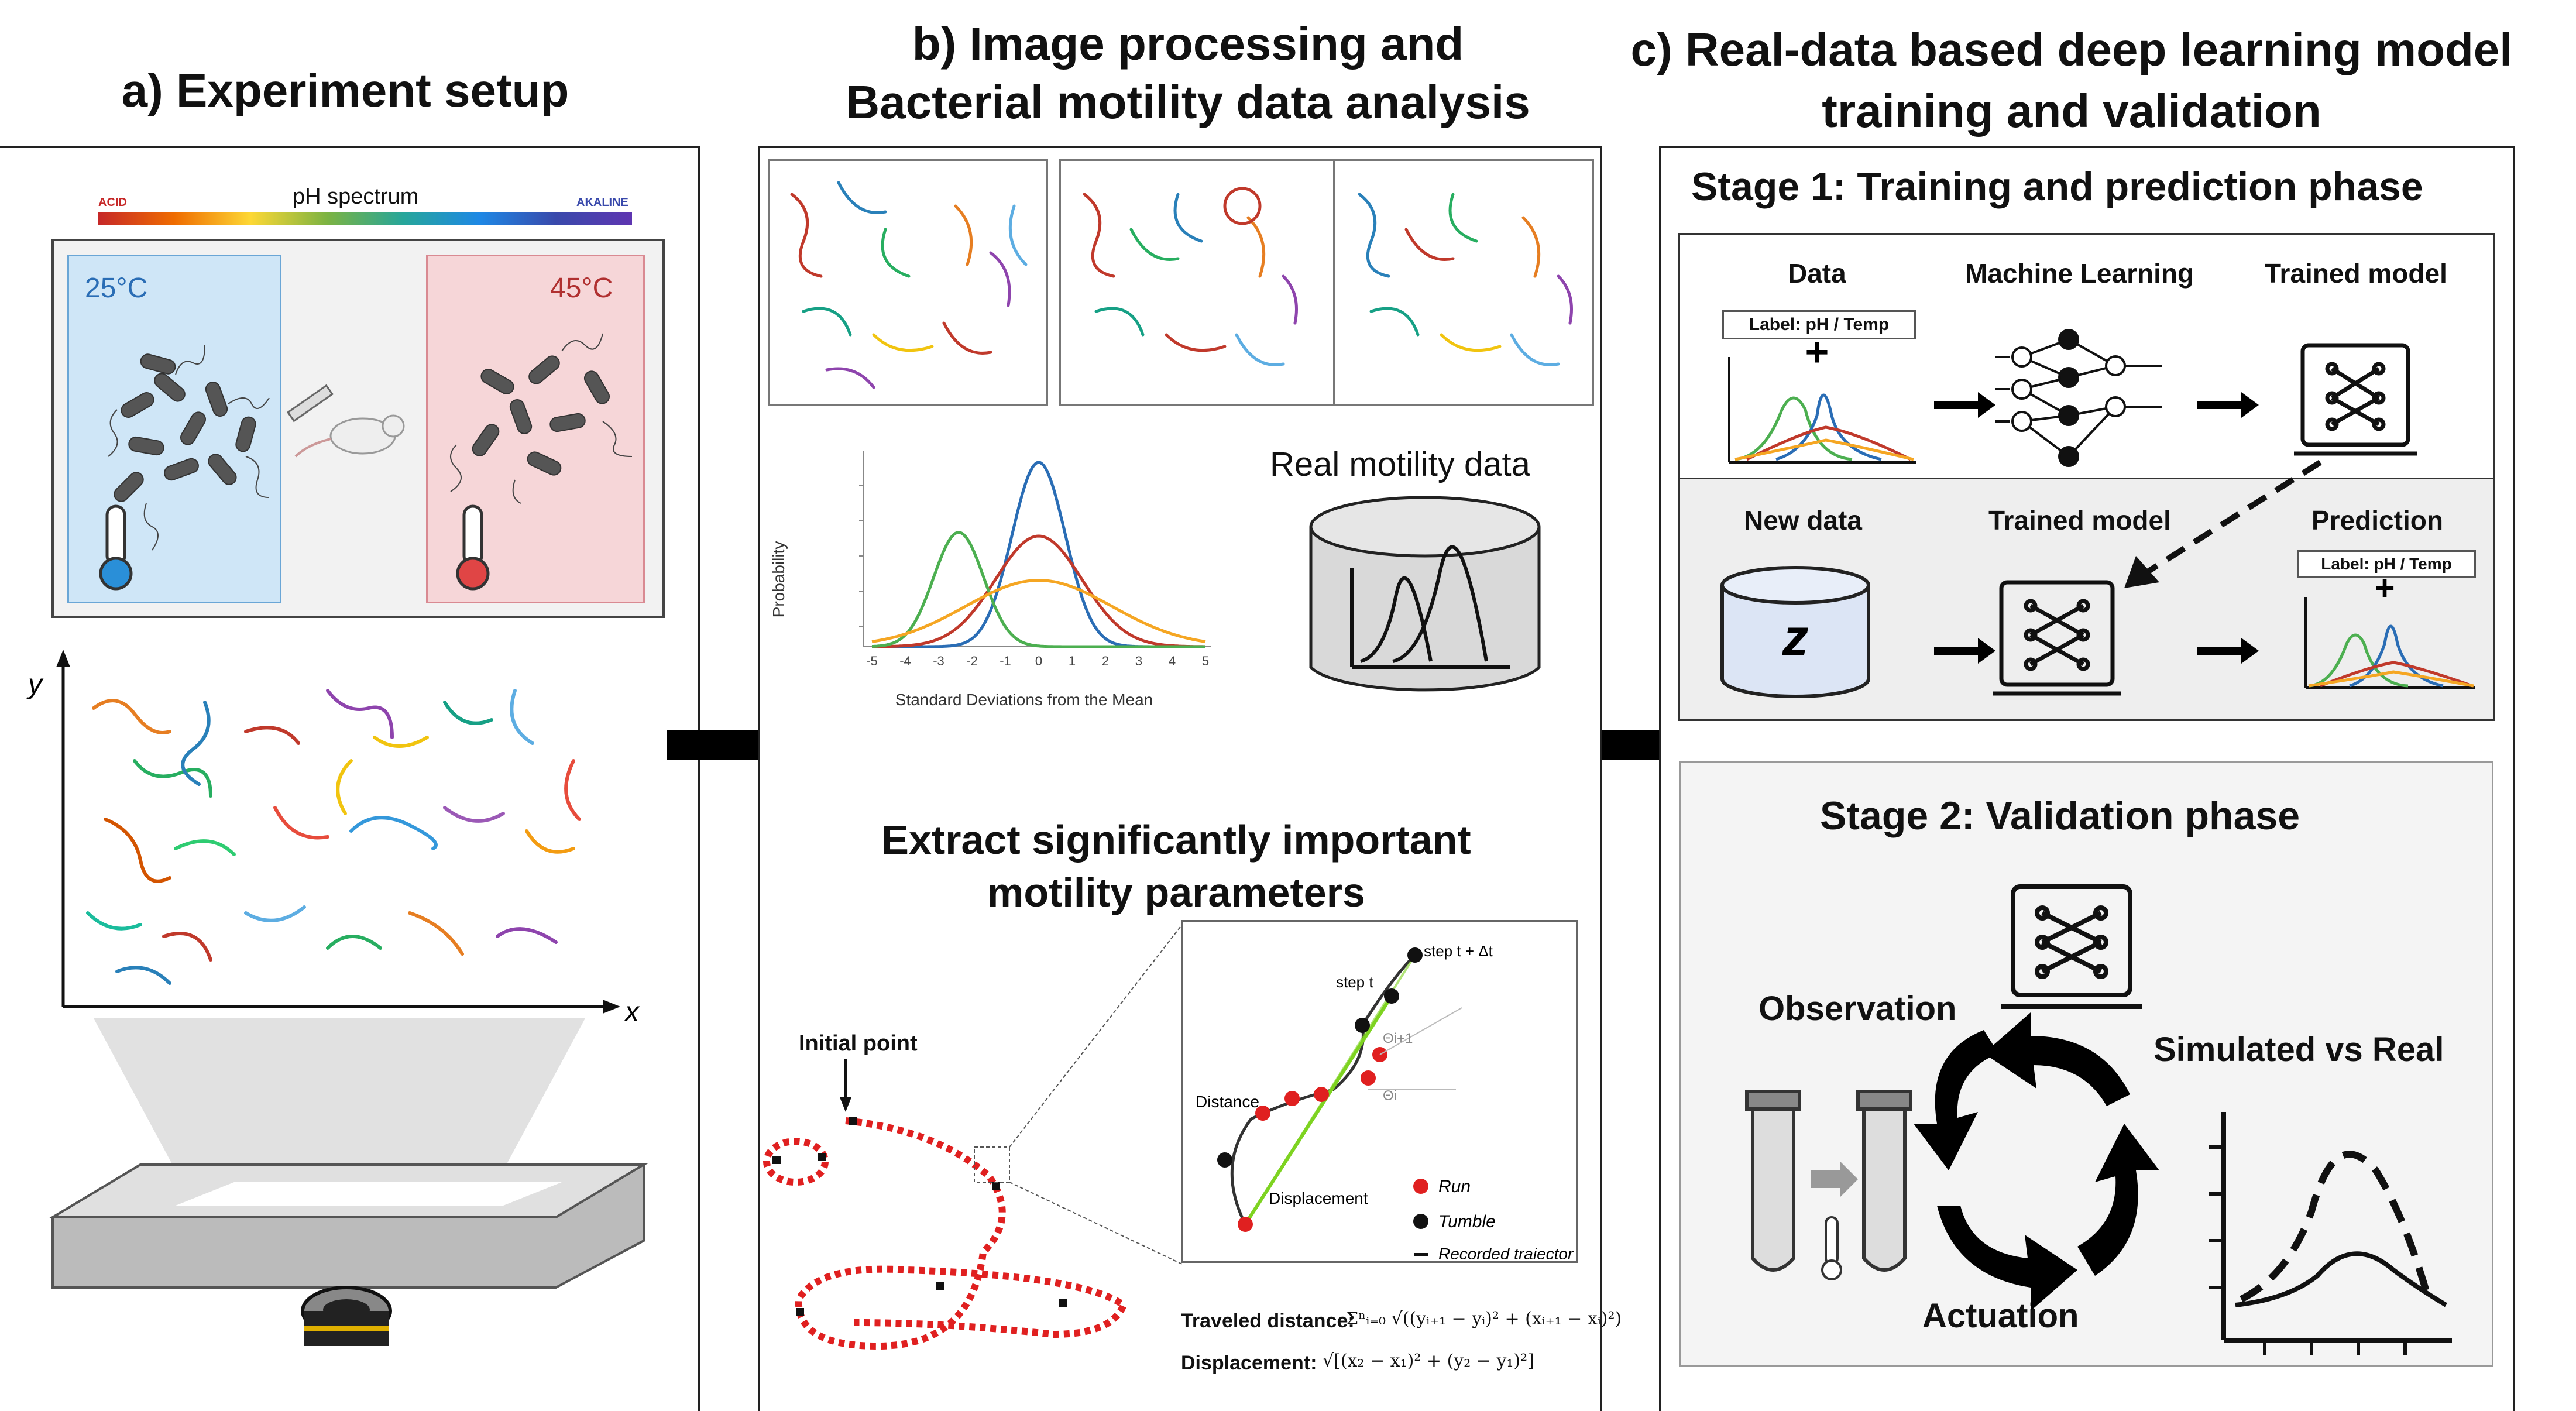 This screenshot has height=1411, width=2576. What do you see at coordinates (1039, 661) in the screenshot?
I see `chart-x-tick-label: 0` at bounding box center [1039, 661].